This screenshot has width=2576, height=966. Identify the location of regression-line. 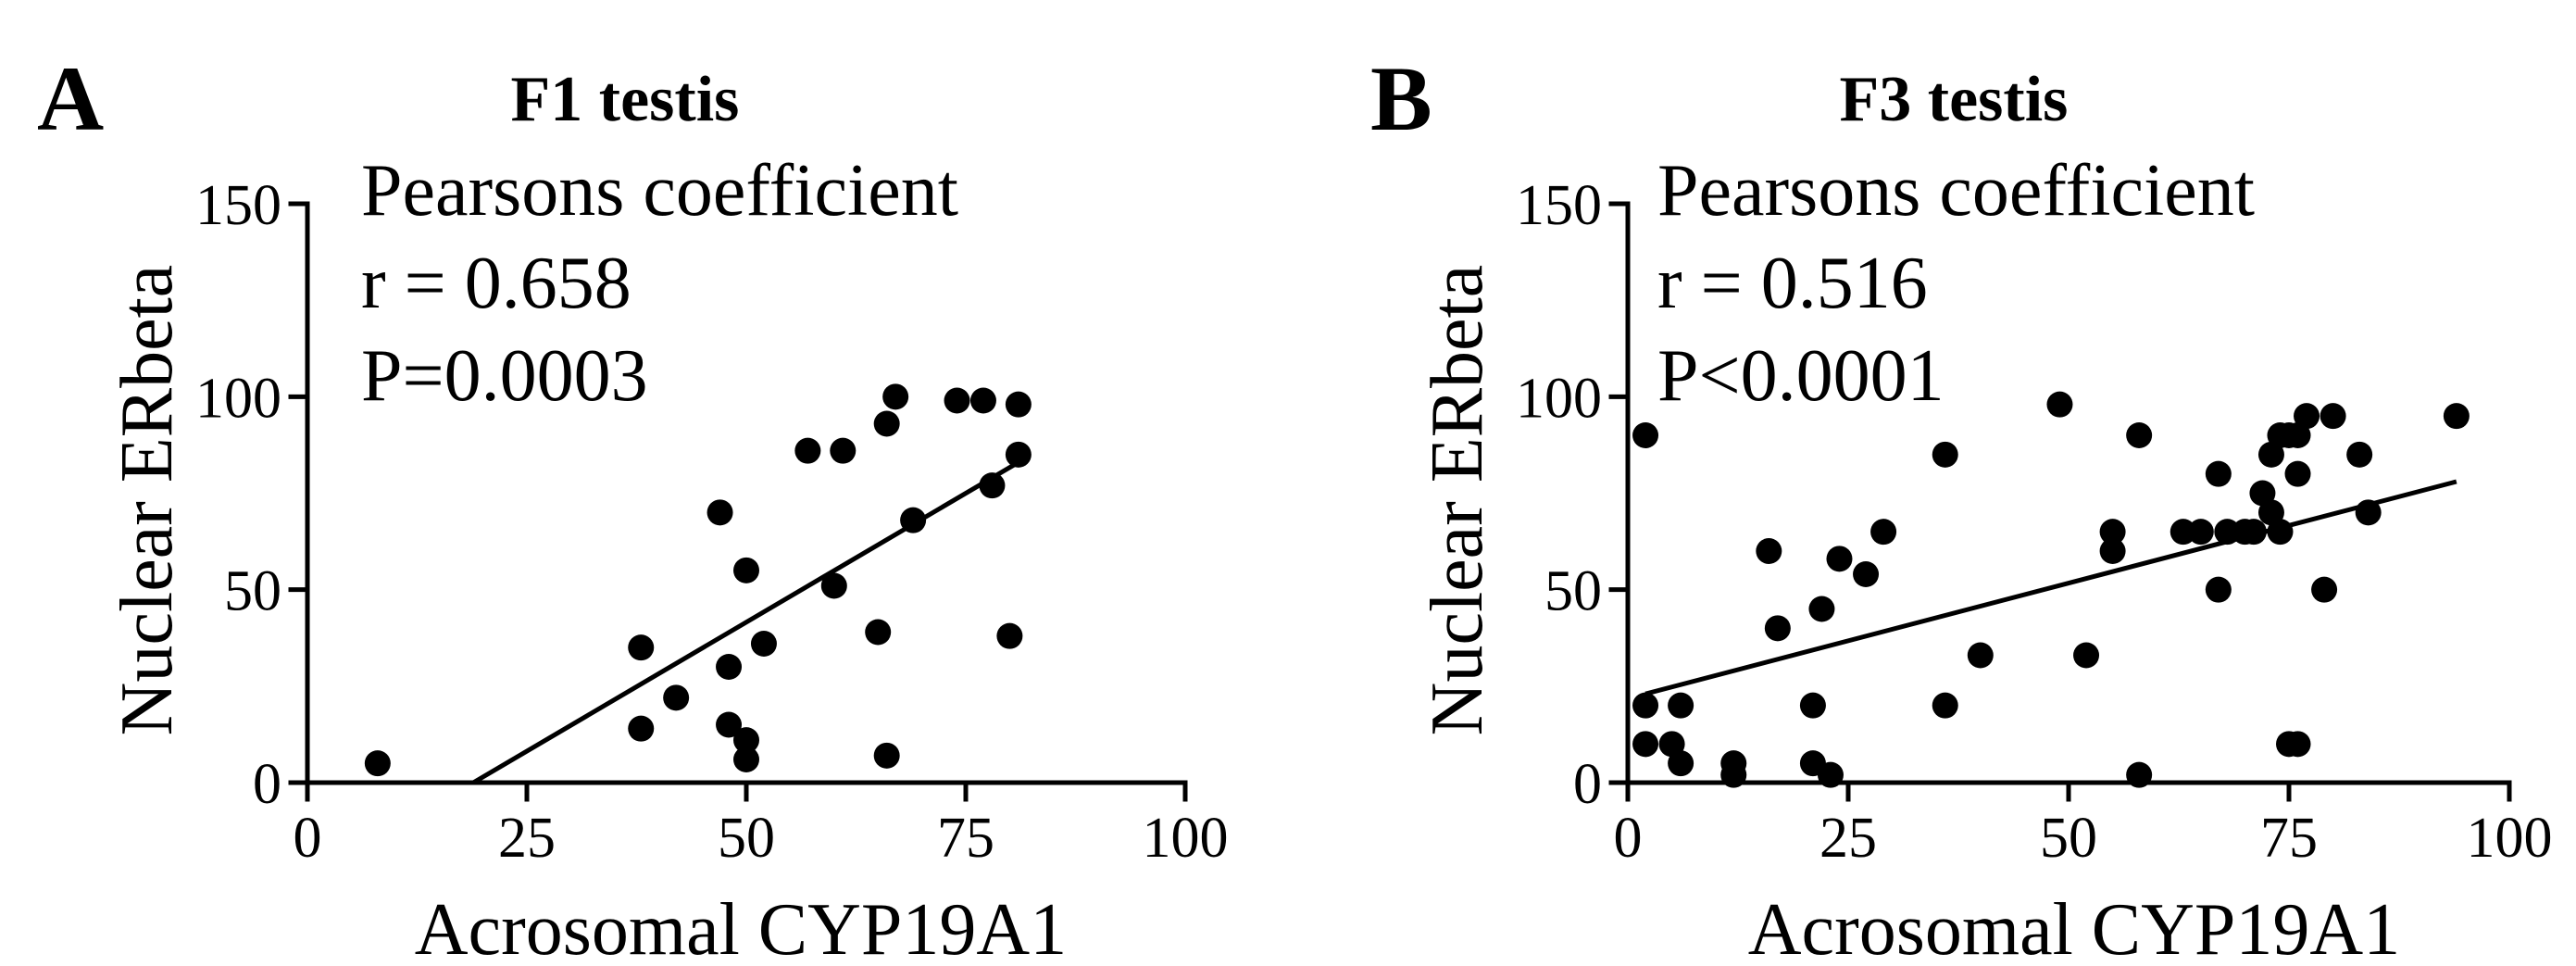
(745, 622).